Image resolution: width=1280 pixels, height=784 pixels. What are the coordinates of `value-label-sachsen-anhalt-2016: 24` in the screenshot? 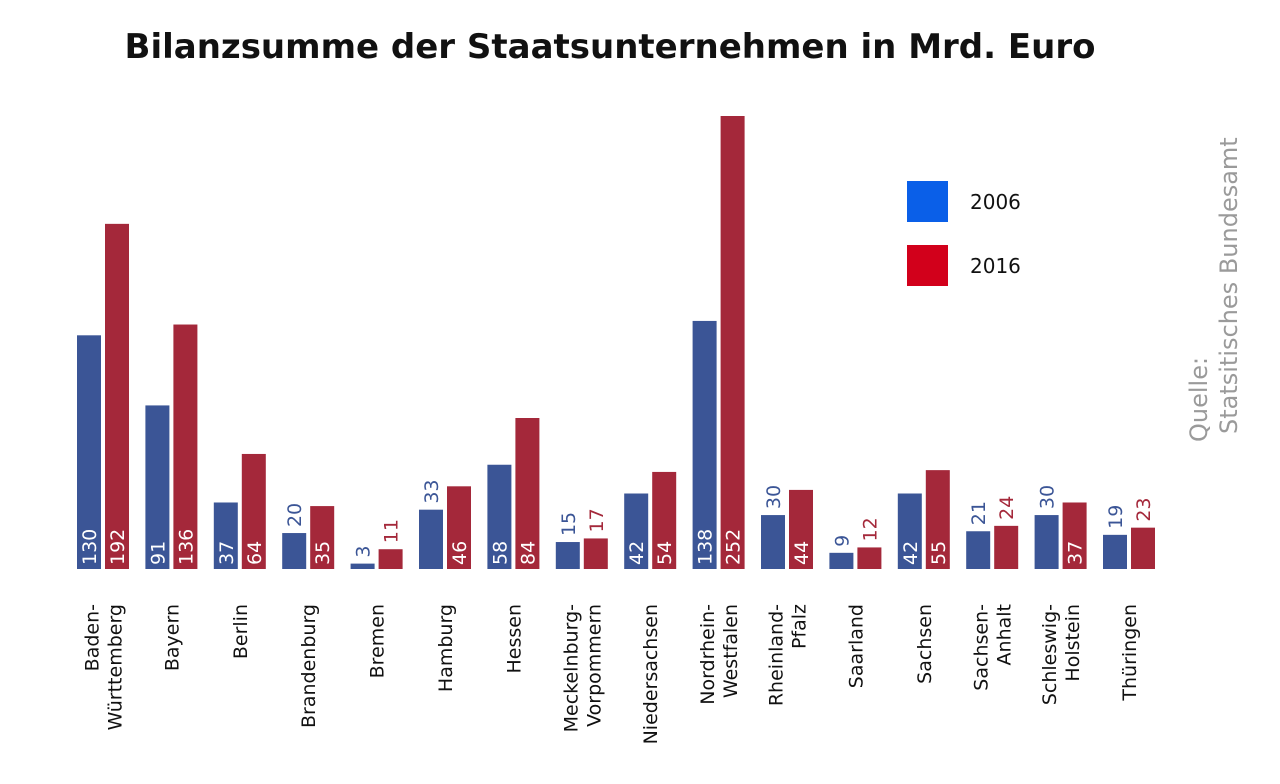 It's located at (1007, 508).